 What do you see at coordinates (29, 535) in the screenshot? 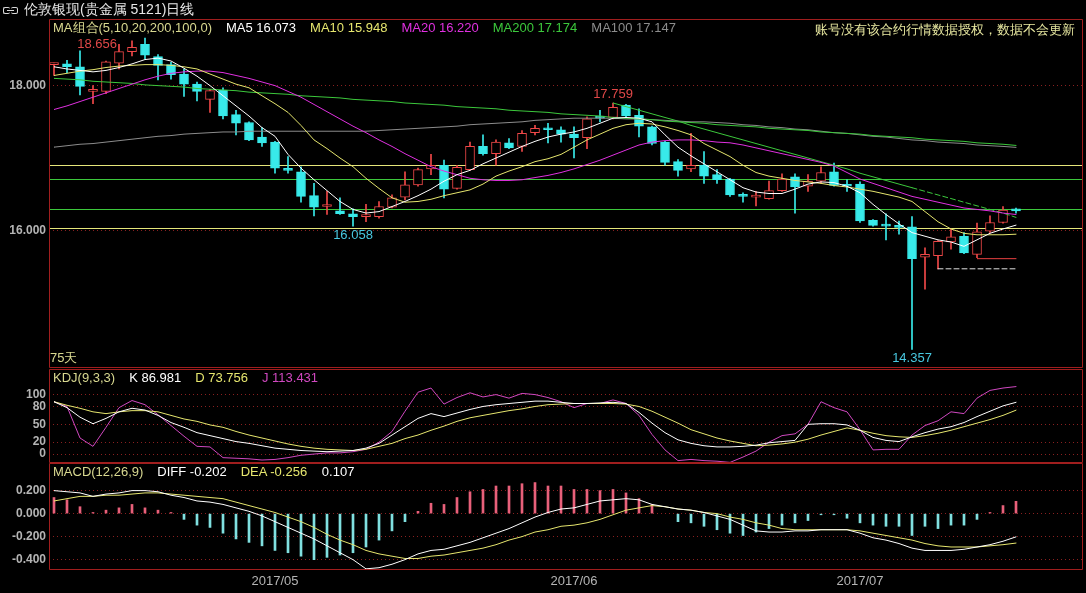
I see `y-tick-label: -0.200` at bounding box center [29, 535].